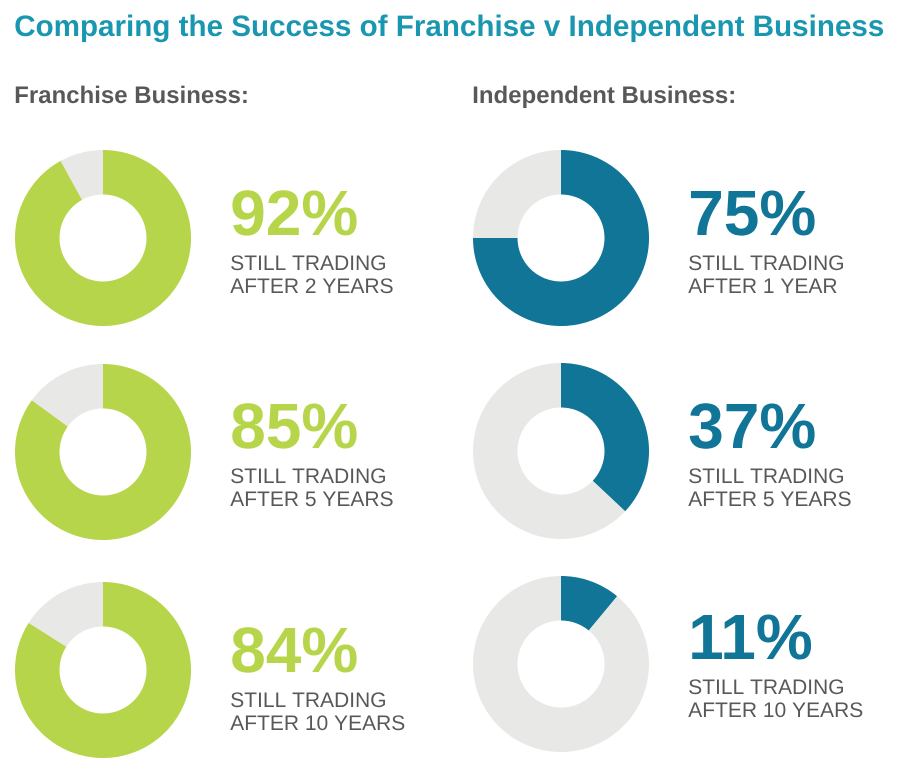 This screenshot has height=772, width=904. Describe the element at coordinates (752, 426) in the screenshot. I see `text: 37%` at that location.